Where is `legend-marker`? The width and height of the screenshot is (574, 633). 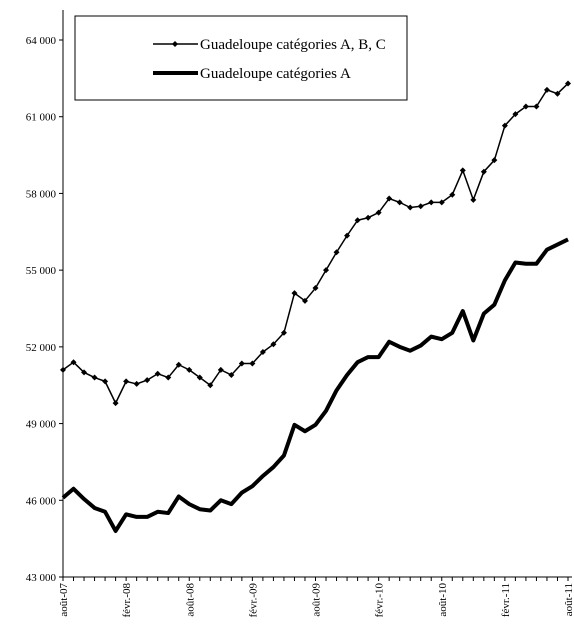 legend-marker is located at coordinates (175, 44).